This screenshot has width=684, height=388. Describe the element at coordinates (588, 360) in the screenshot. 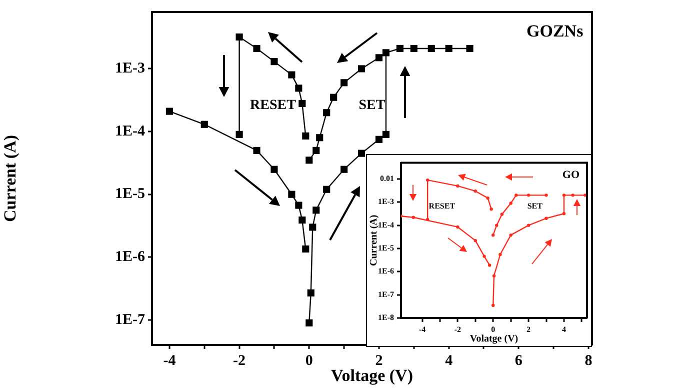

I see `x-tick-label: 8` at that location.